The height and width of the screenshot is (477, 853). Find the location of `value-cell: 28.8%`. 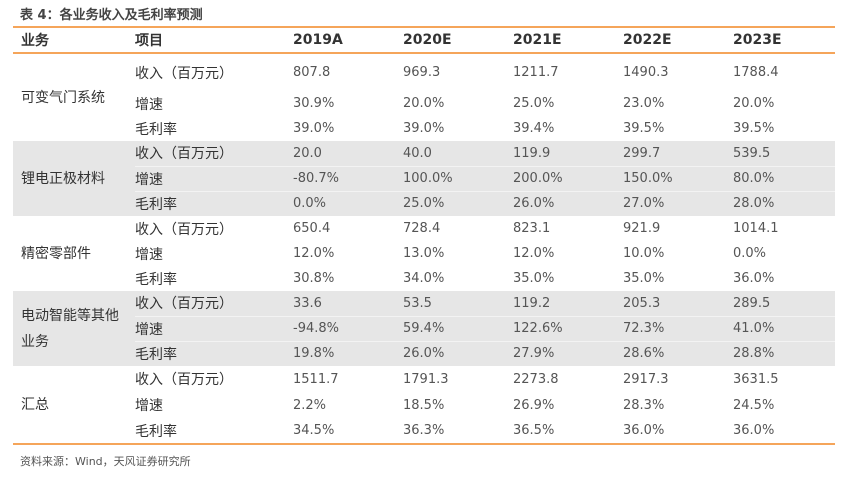

value-cell: 28.8% is located at coordinates (784, 353).